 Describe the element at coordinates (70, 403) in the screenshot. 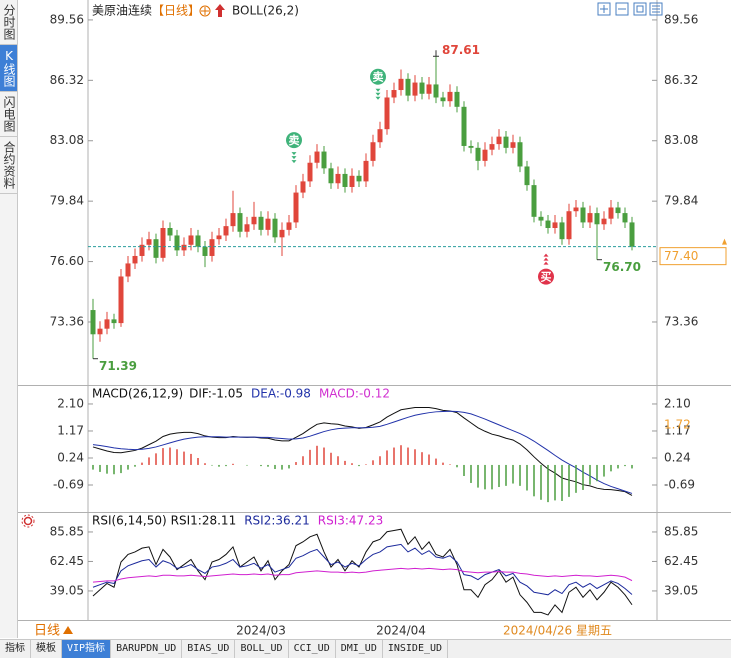

I see `y-tick-label: 2.10` at that location.